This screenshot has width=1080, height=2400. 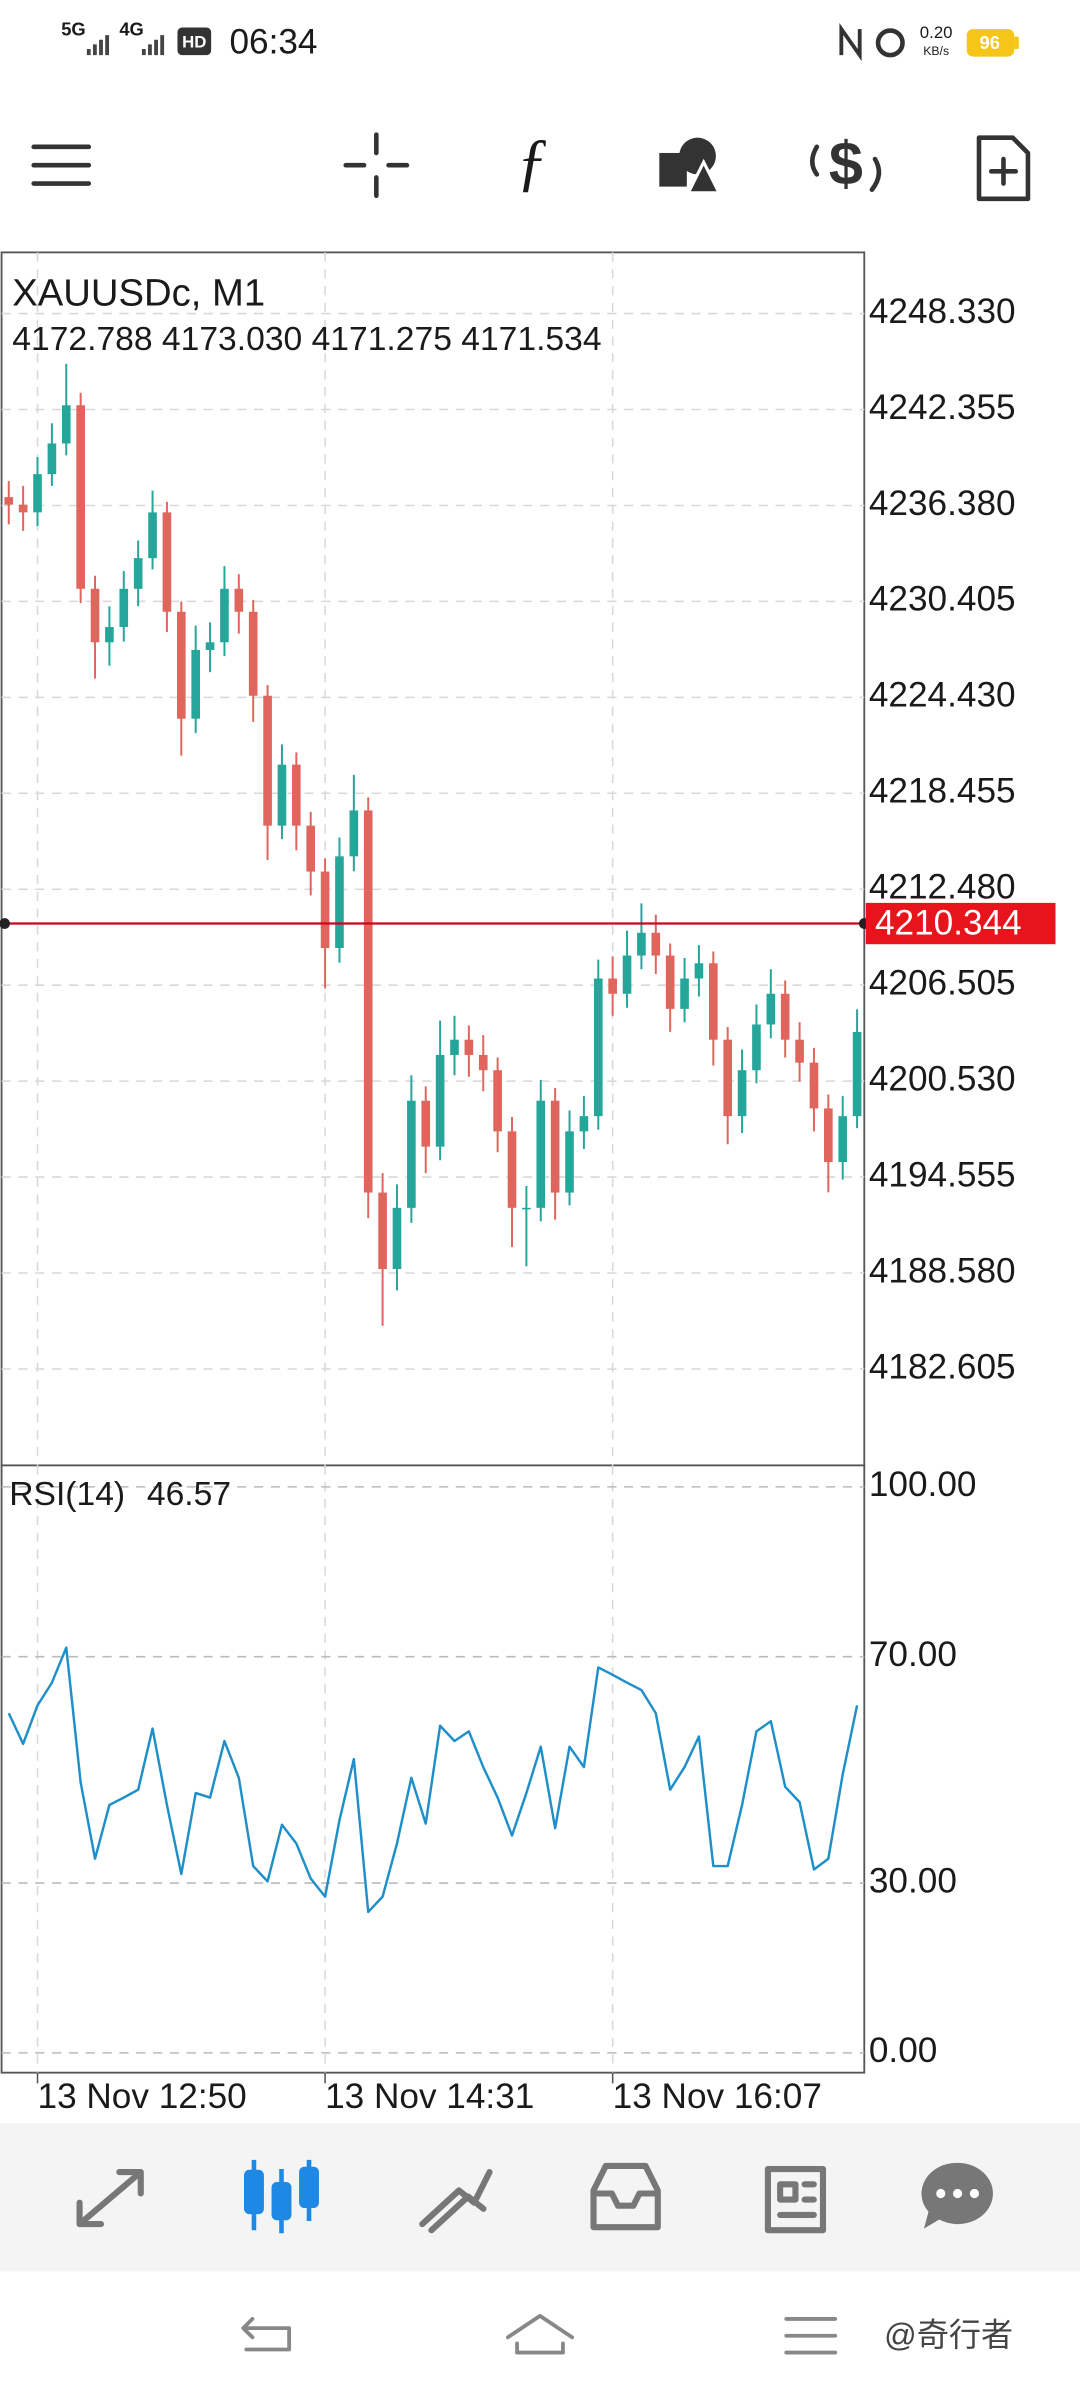 What do you see at coordinates (942, 1078) in the screenshot?
I see `y-tick-label: 4200.530` at bounding box center [942, 1078].